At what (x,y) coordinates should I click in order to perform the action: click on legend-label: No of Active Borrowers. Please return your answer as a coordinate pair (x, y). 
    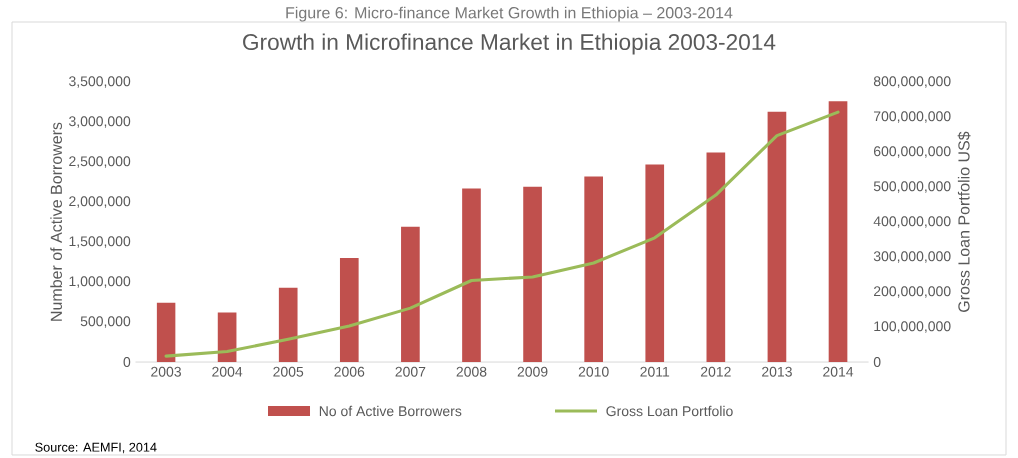
    Looking at the image, I should click on (390, 411).